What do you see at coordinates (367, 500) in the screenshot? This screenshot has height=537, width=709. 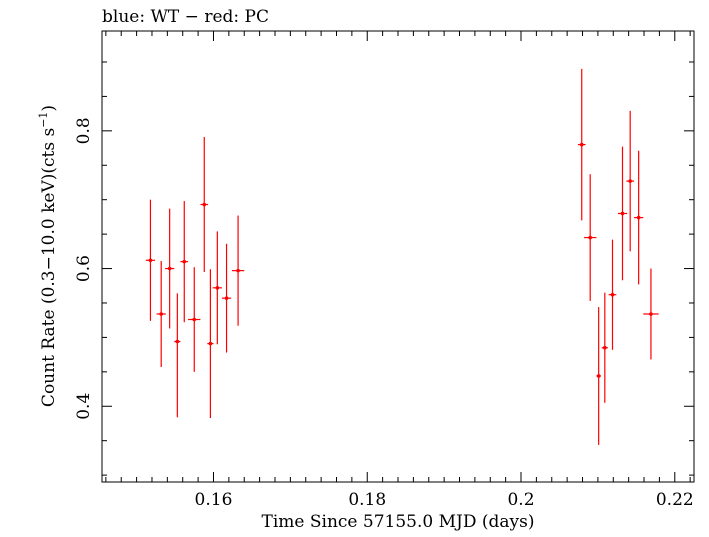 I see `x-tick-label: 0.18` at bounding box center [367, 500].